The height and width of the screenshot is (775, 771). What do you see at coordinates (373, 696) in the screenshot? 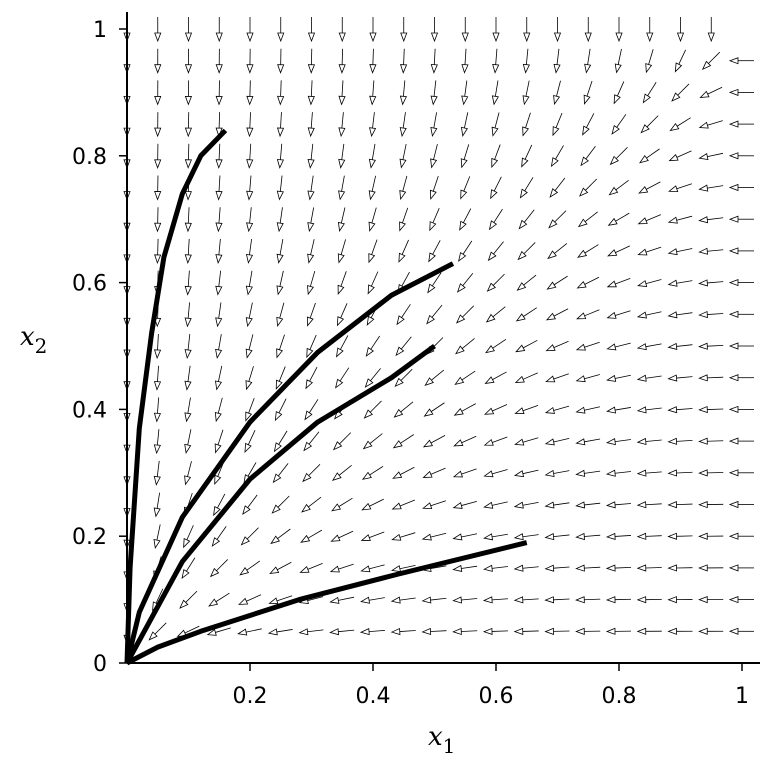
I see `x-tick-label: 0.4` at bounding box center [373, 696].